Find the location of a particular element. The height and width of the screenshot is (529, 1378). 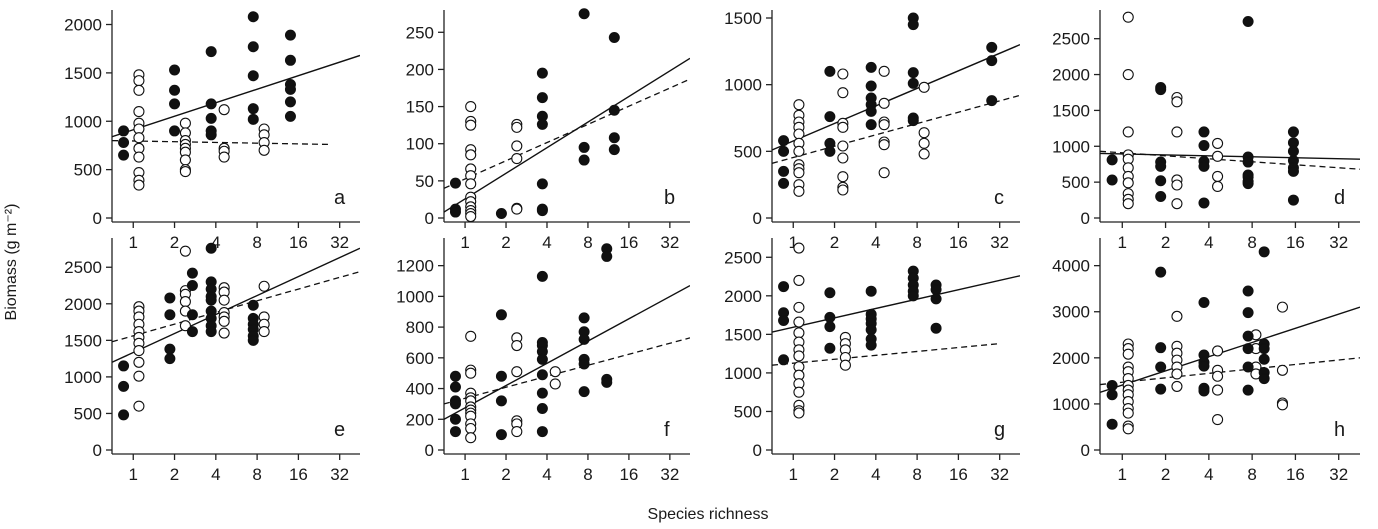

y-tick-label: 4000 is located at coordinates (1071, 266).